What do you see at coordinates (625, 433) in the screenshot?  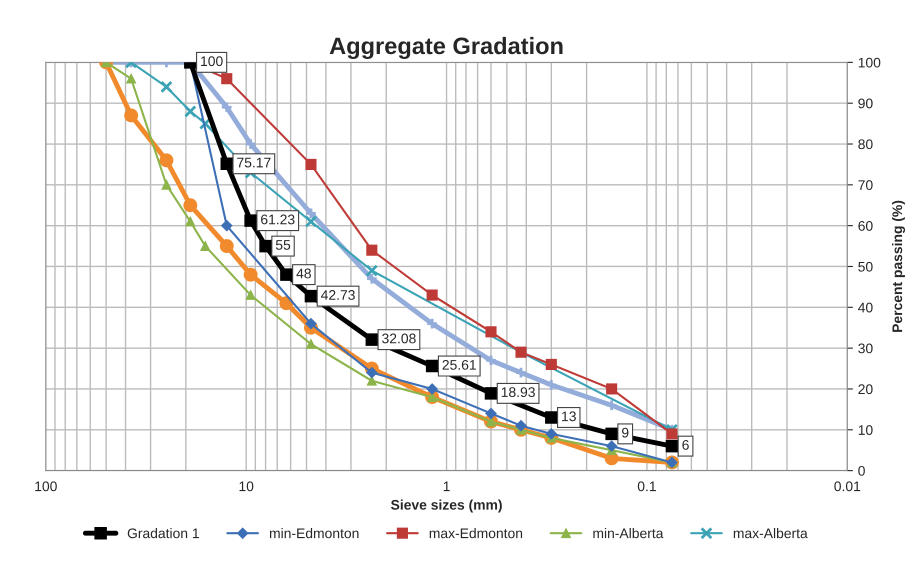 I see `data-label: 9` at bounding box center [625, 433].